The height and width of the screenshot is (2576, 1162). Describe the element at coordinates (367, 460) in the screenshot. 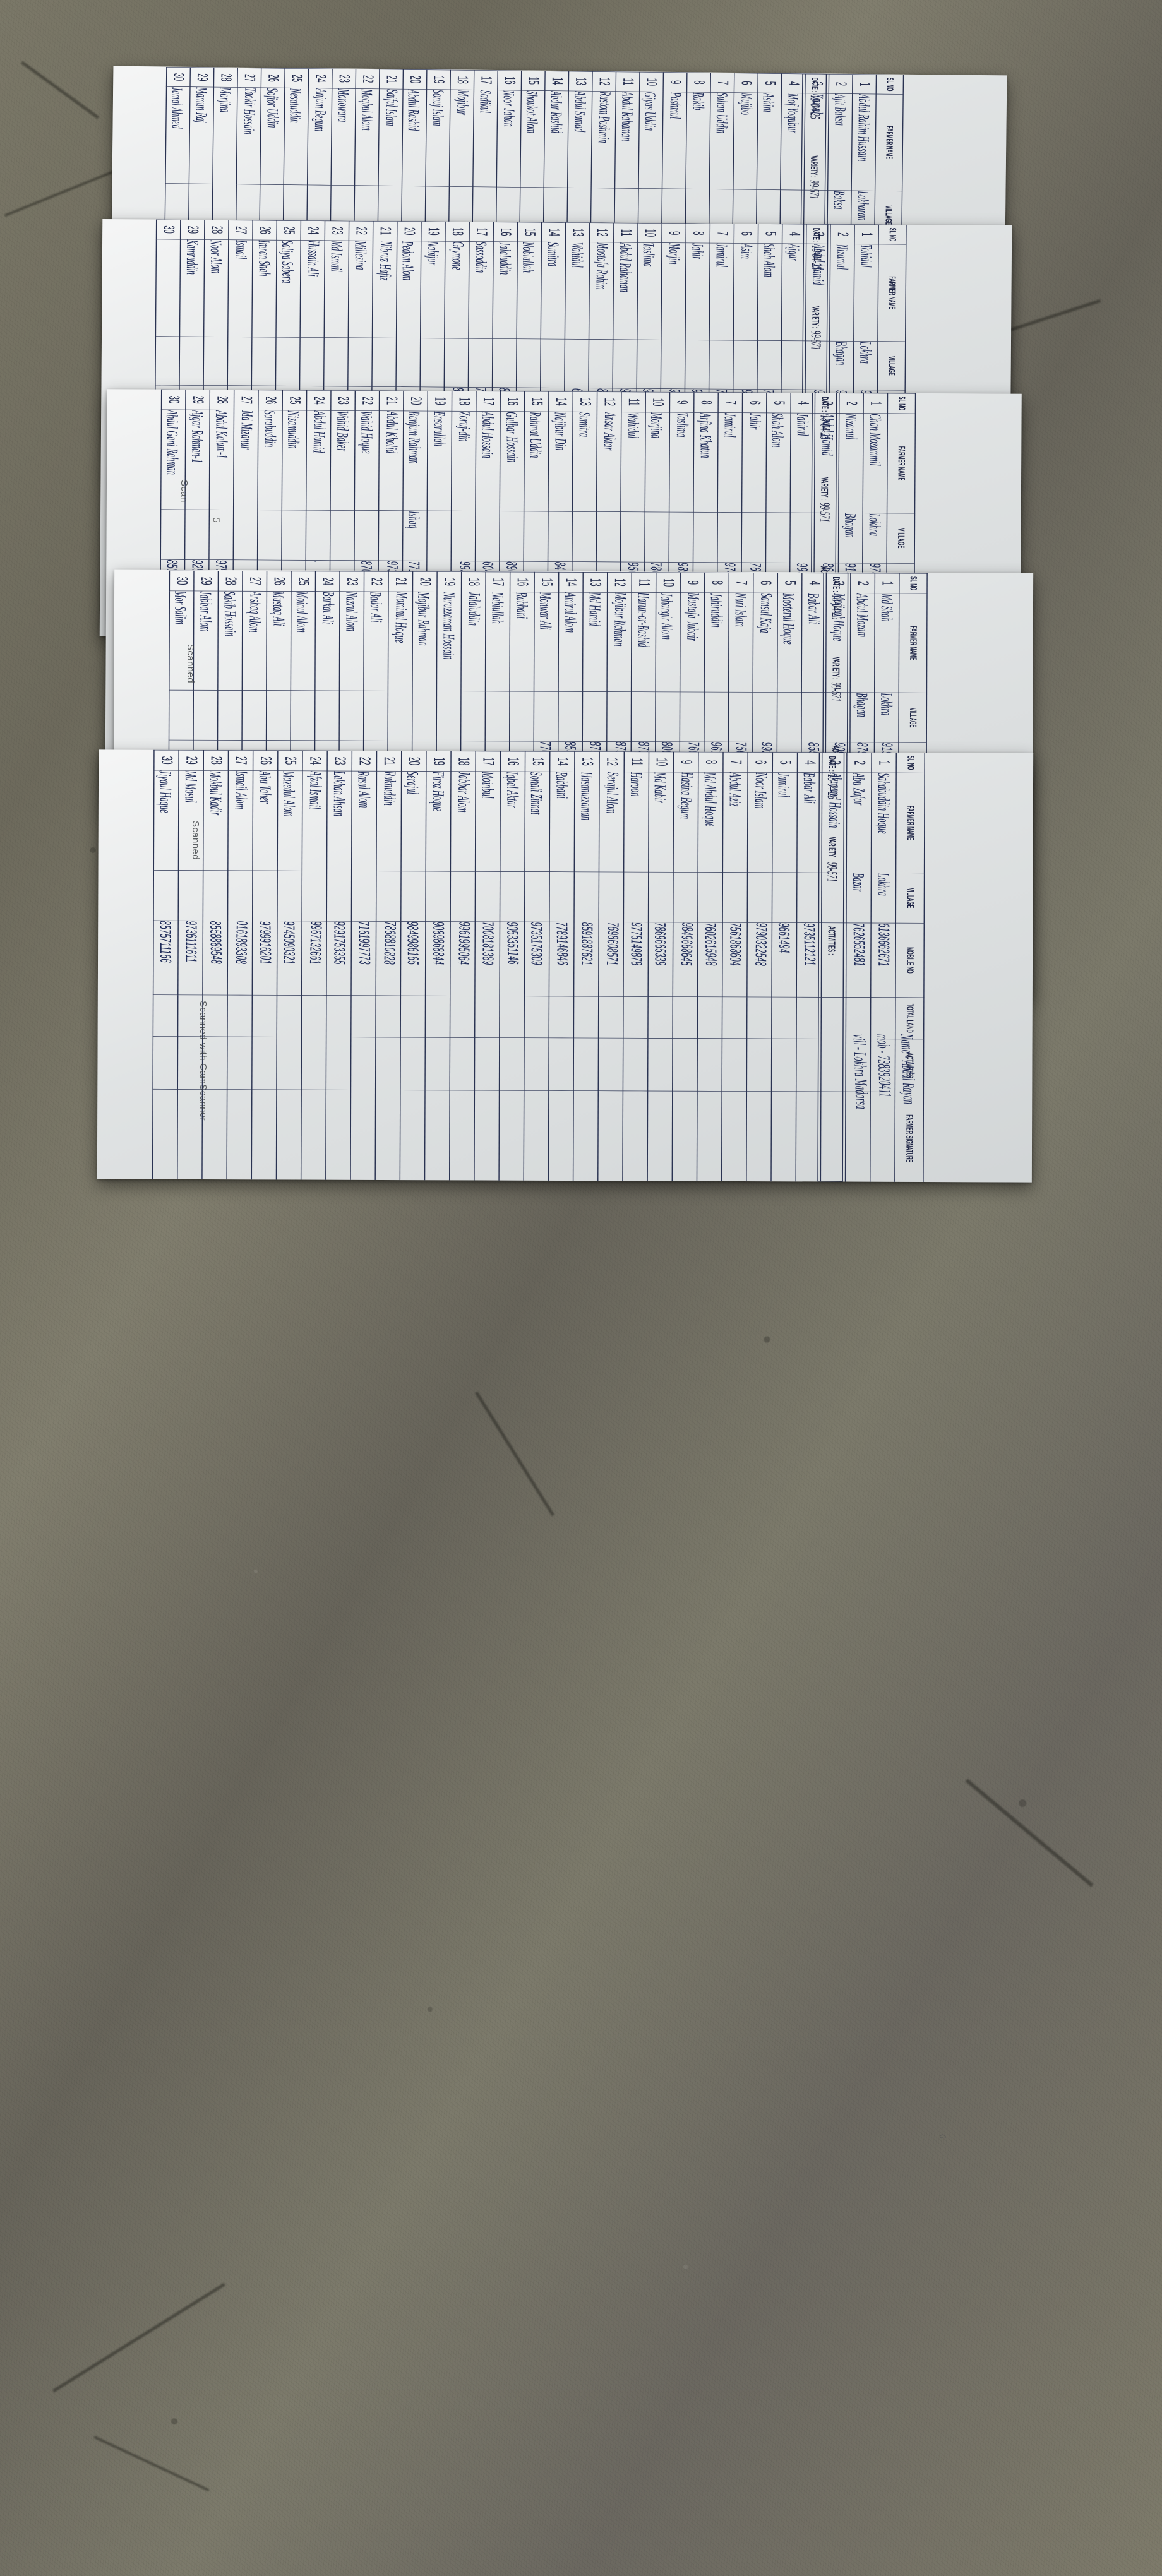

I see `cell-name: Wahid Hoque` at that location.